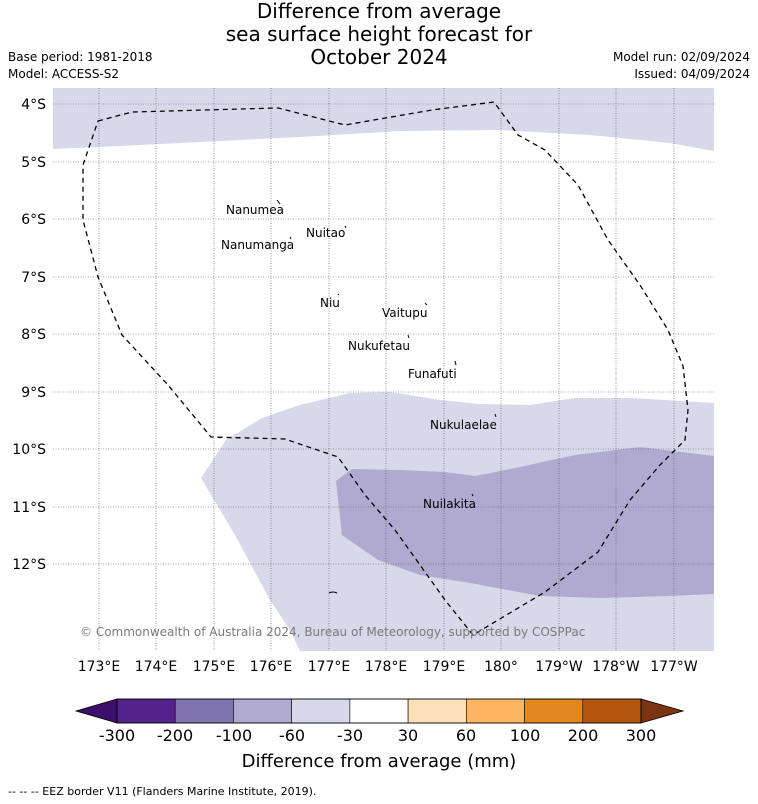 The height and width of the screenshot is (804, 758). What do you see at coordinates (214, 667) in the screenshot?
I see `lon-label: 175°E` at bounding box center [214, 667].